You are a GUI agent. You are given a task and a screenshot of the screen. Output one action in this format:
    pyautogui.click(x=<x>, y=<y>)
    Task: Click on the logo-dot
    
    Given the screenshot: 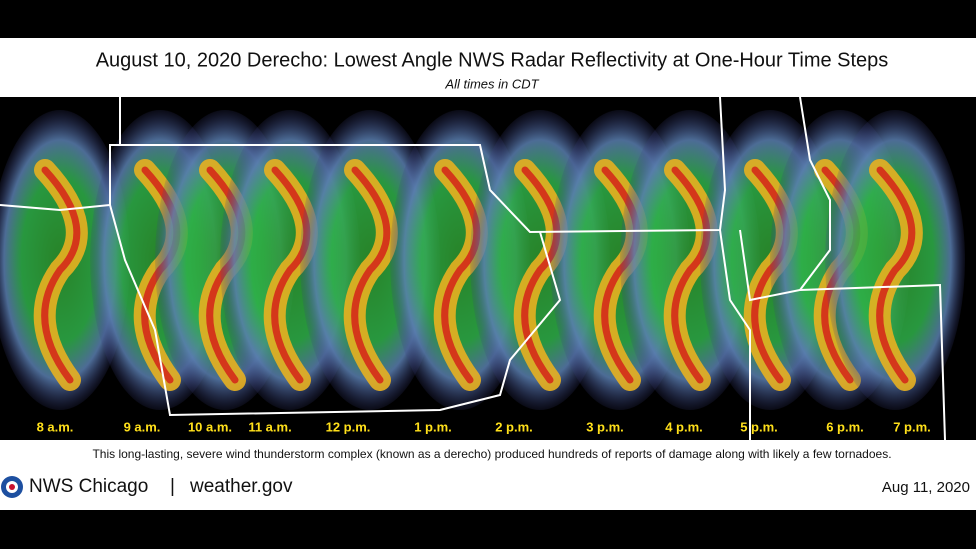 What is the action you would take?
    pyautogui.click(x=12, y=487)
    